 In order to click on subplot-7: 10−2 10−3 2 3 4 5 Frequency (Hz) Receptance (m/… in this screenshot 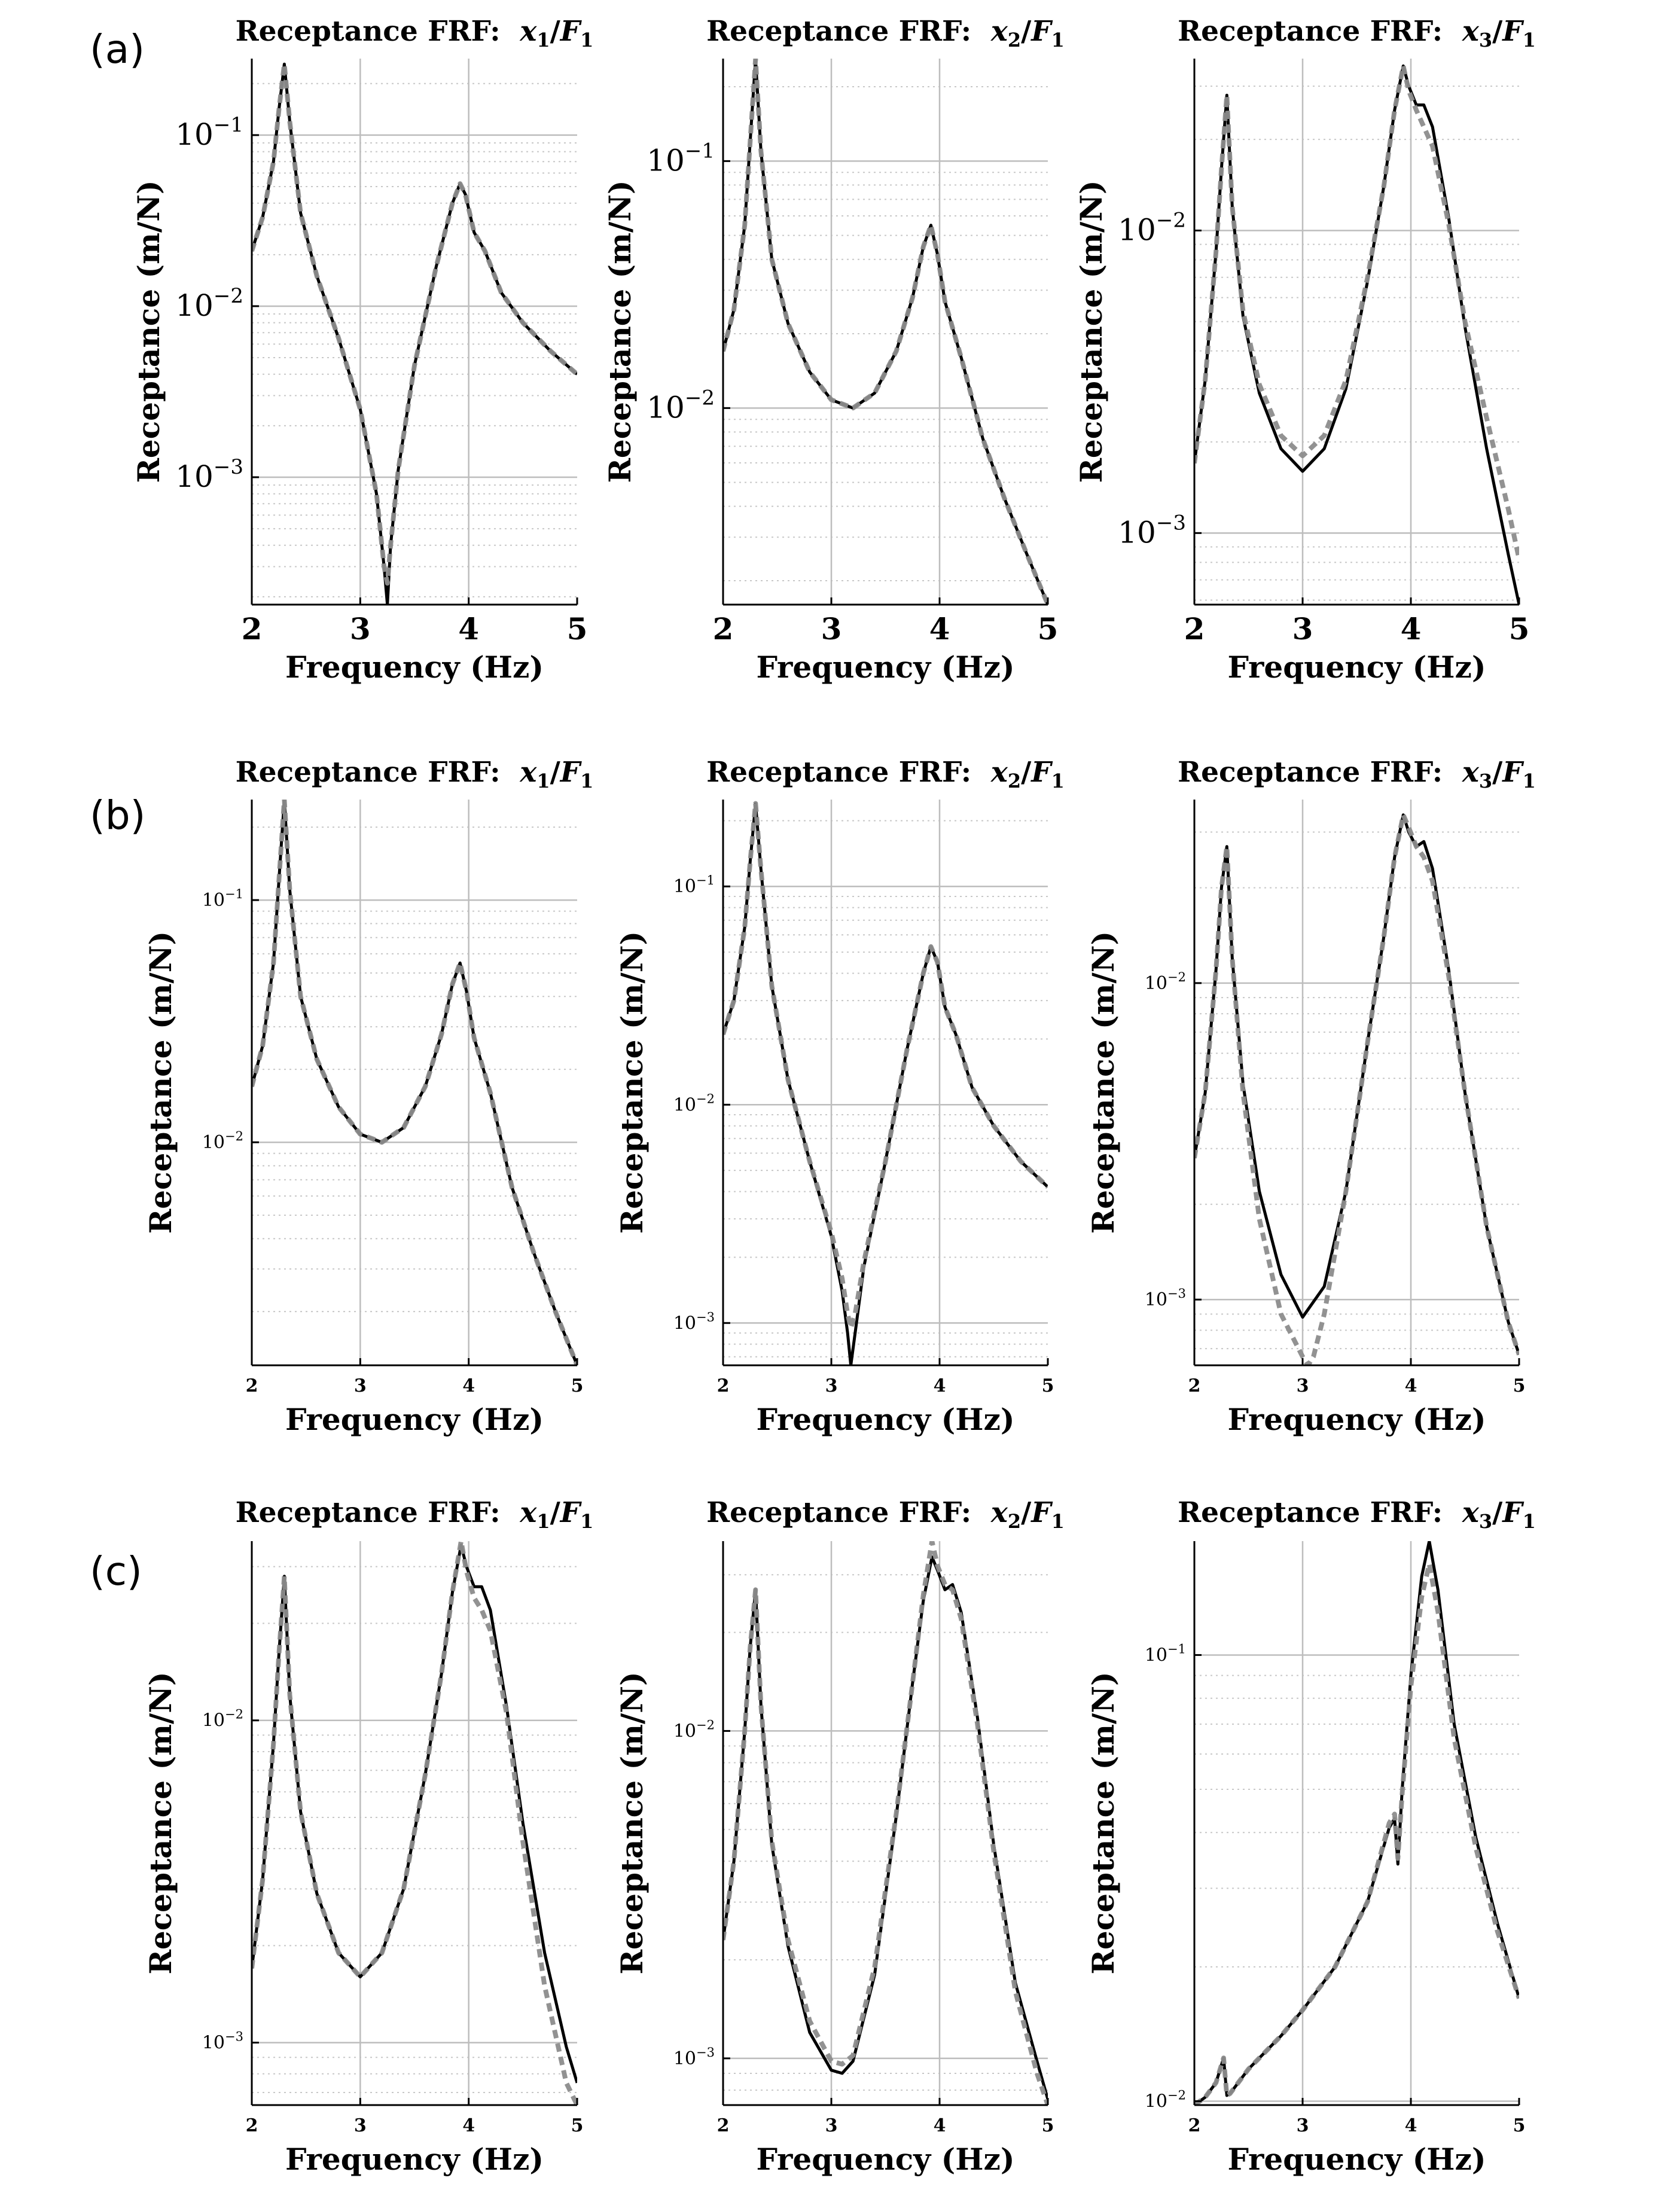, I will do `click(341, 1836)`.